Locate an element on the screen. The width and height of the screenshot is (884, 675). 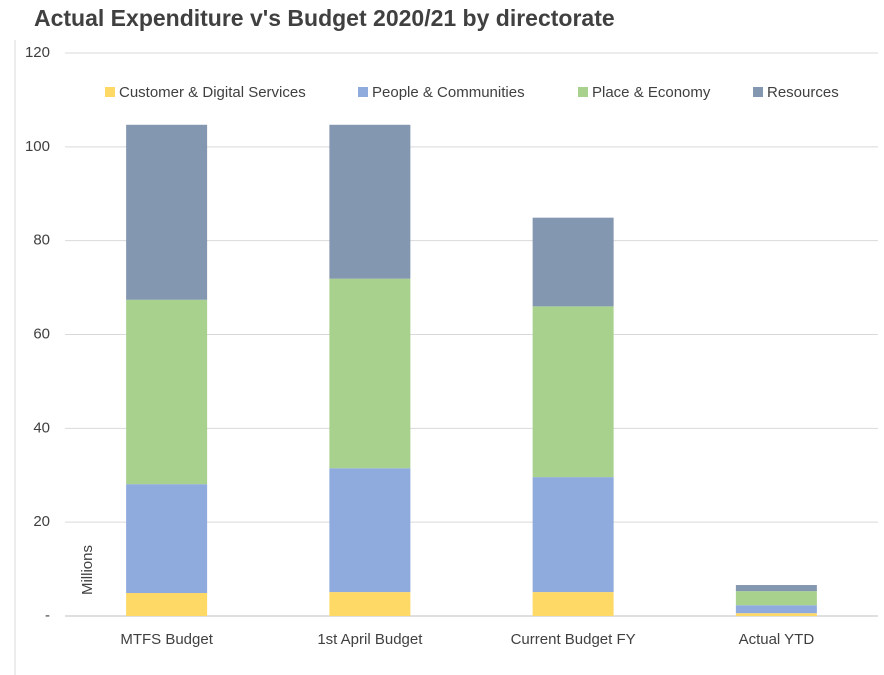
x-tick-label: Current Budget FY is located at coordinates (573, 639).